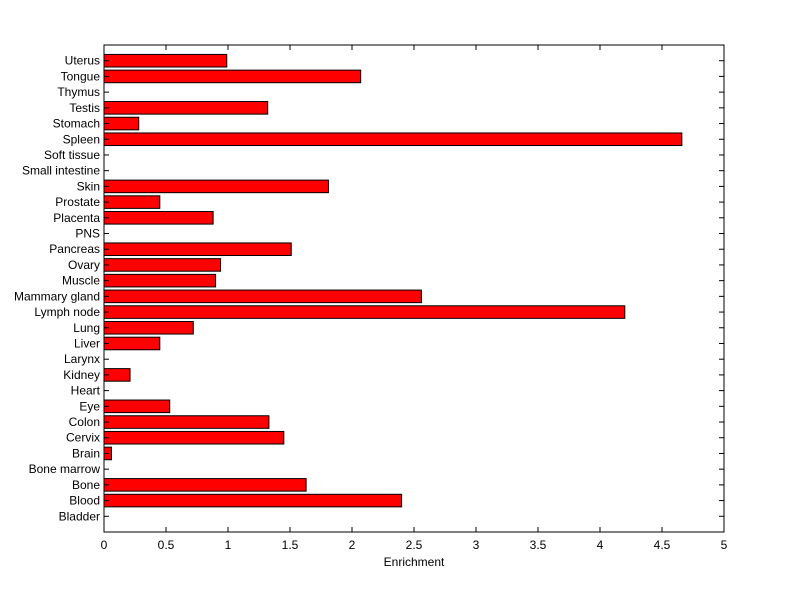 The width and height of the screenshot is (800, 604). I want to click on y-tick-label-tongue: Tongue, so click(81, 76).